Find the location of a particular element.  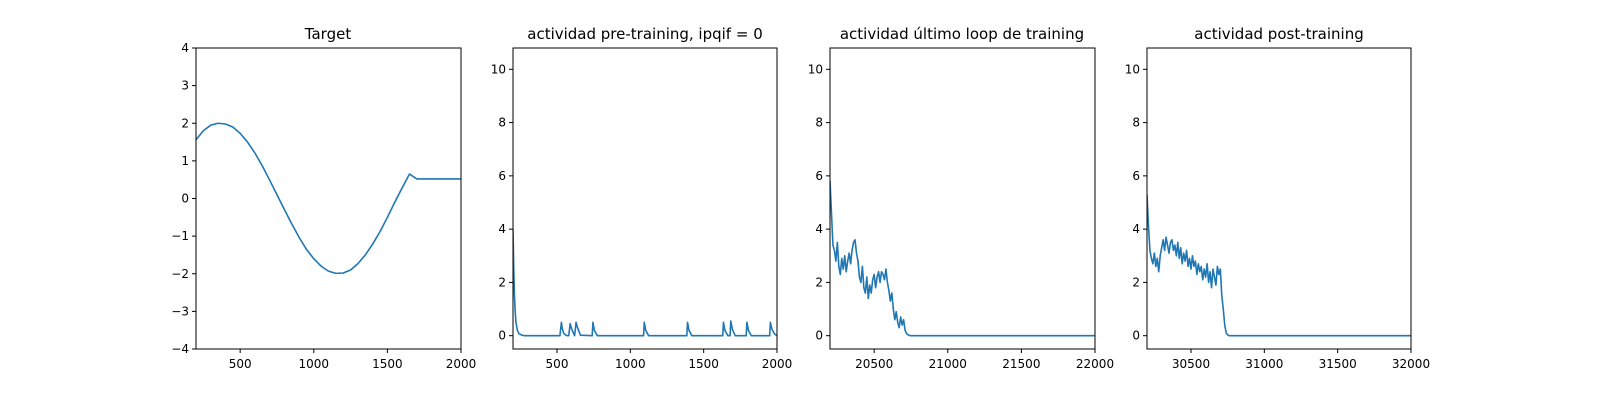

x-tick-label: 21000 is located at coordinates (948, 364).